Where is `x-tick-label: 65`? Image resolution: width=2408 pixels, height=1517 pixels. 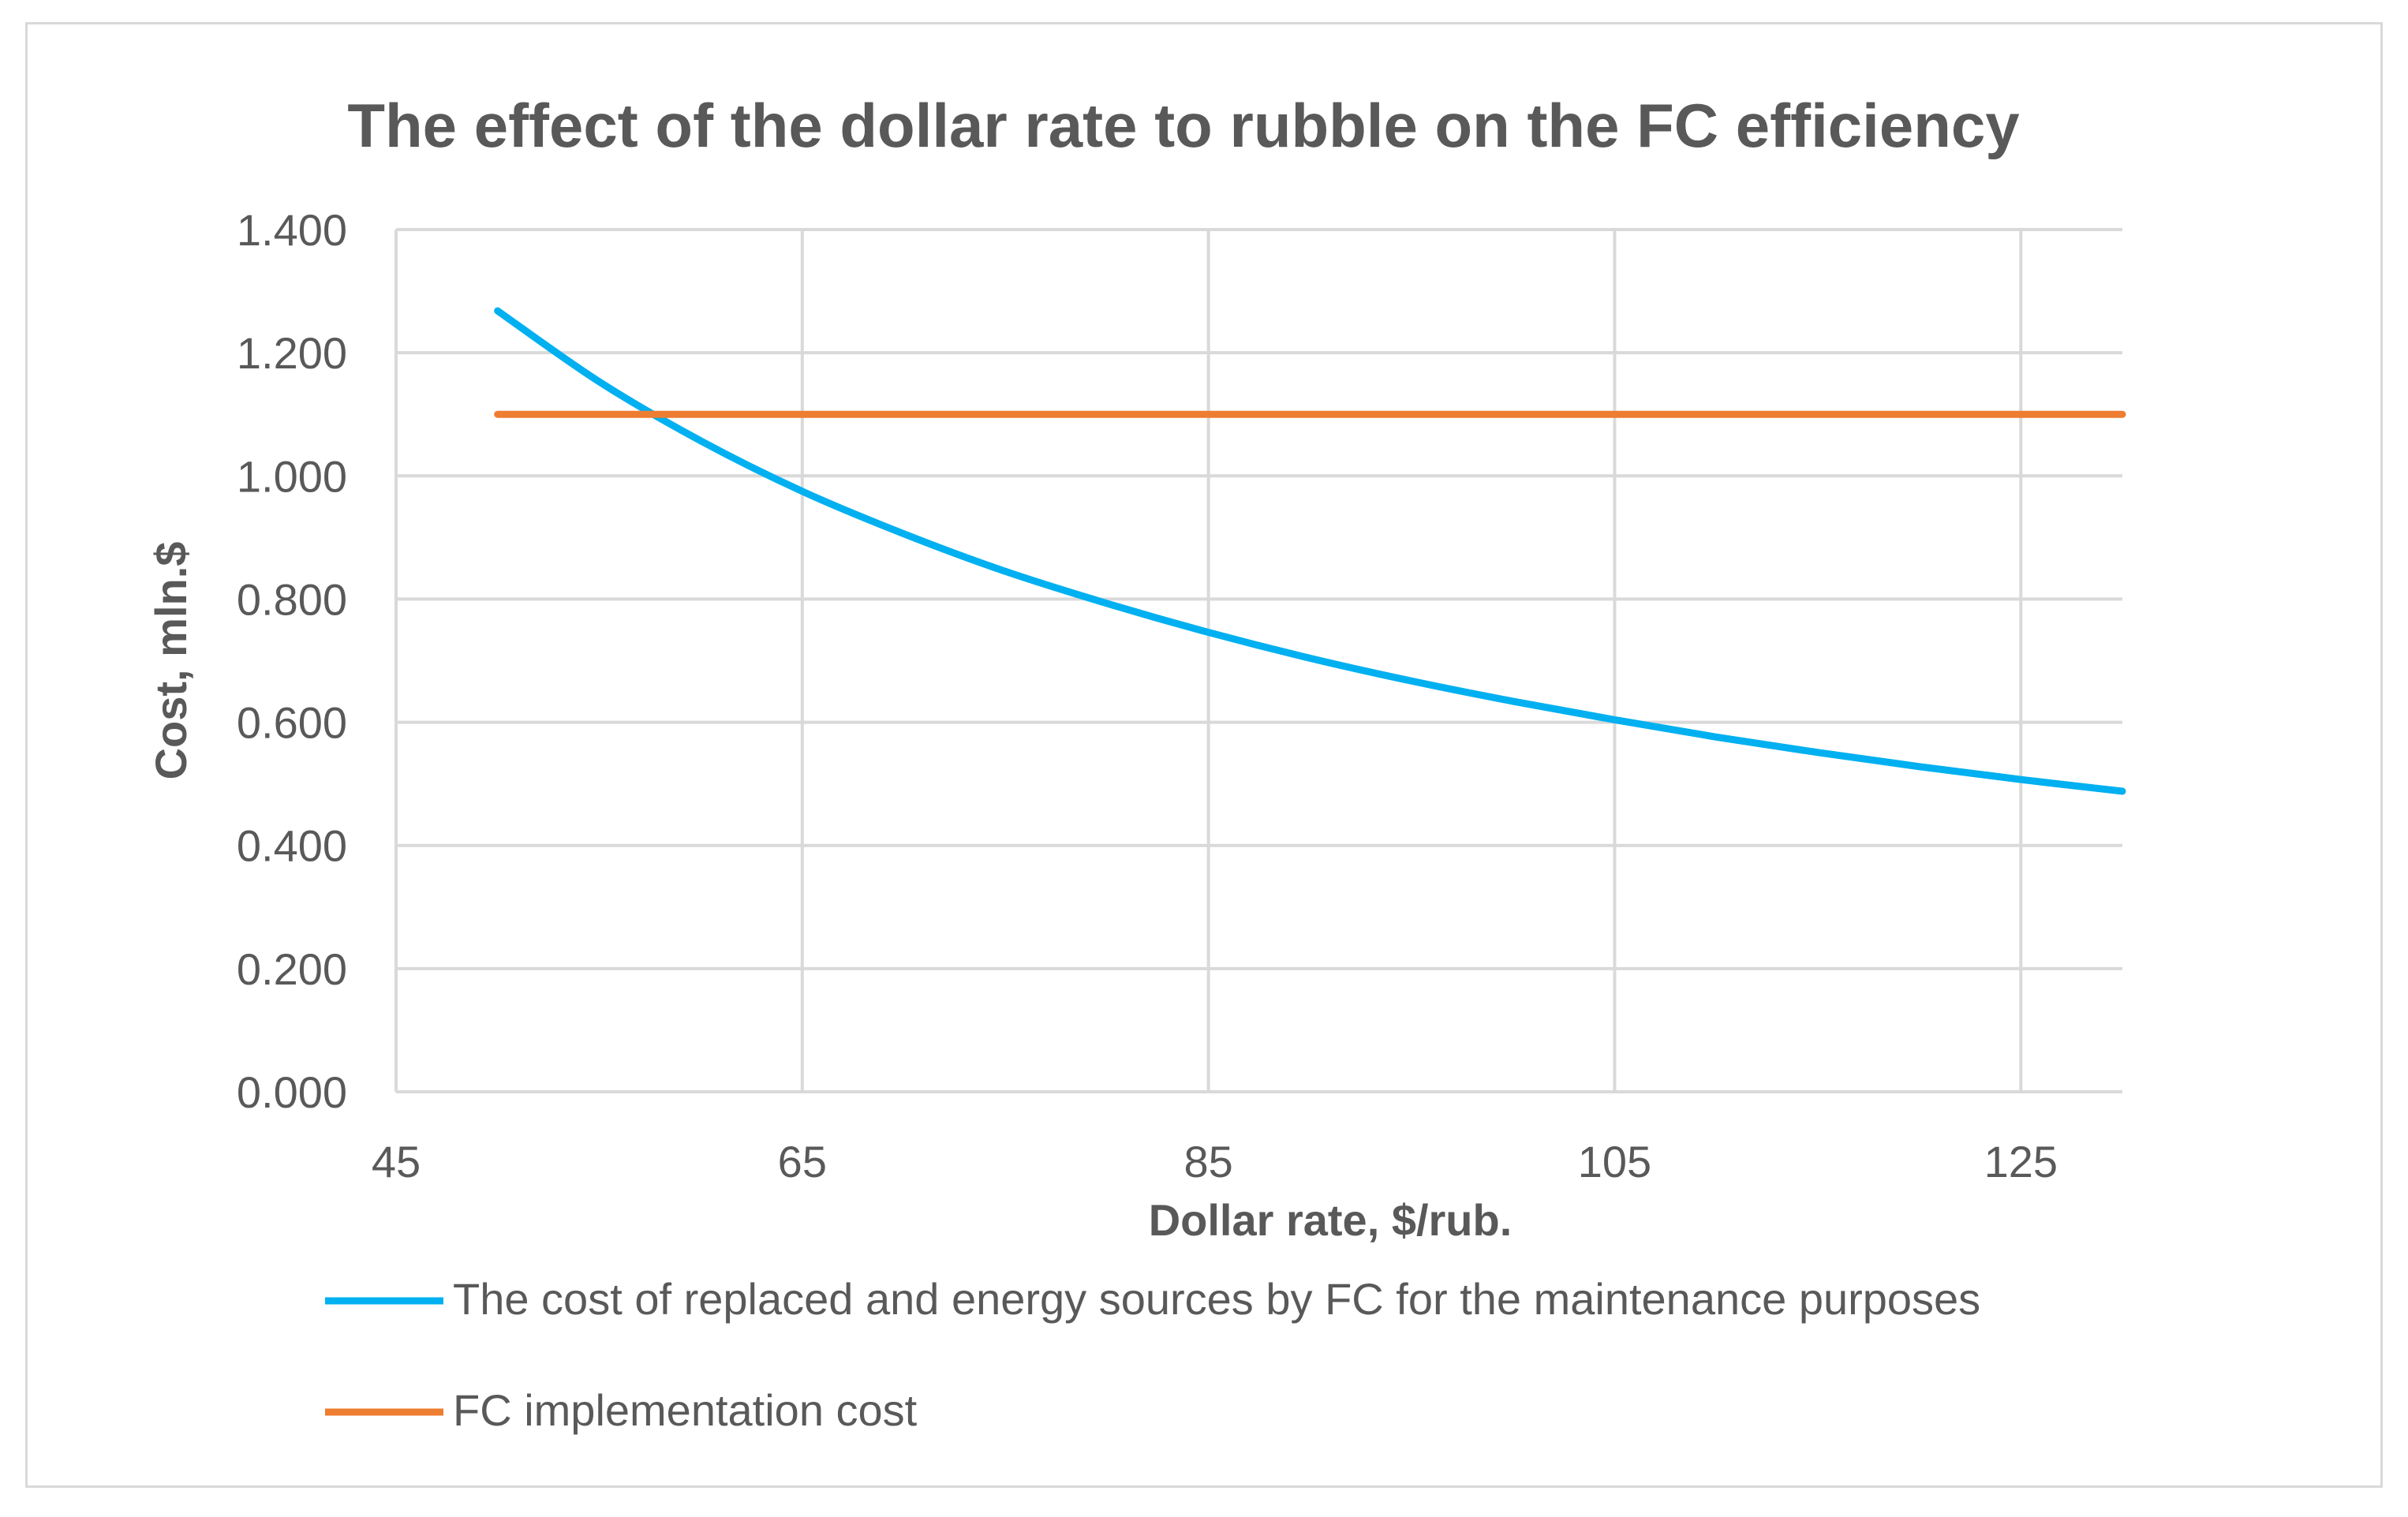 x-tick-label: 65 is located at coordinates (803, 1161).